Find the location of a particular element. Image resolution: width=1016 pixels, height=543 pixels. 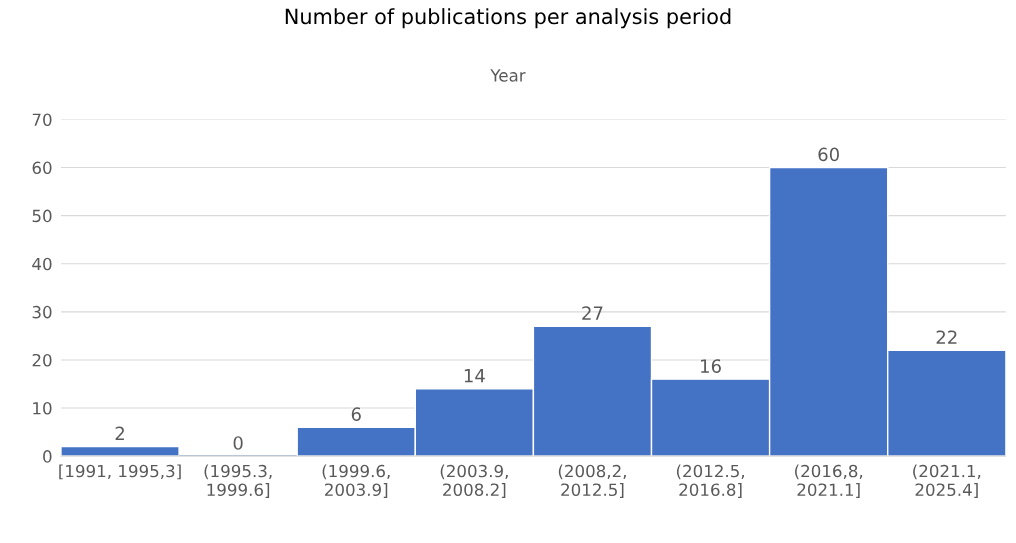

x-tick-label: (1995.3, 1999.6] is located at coordinates (238, 481).